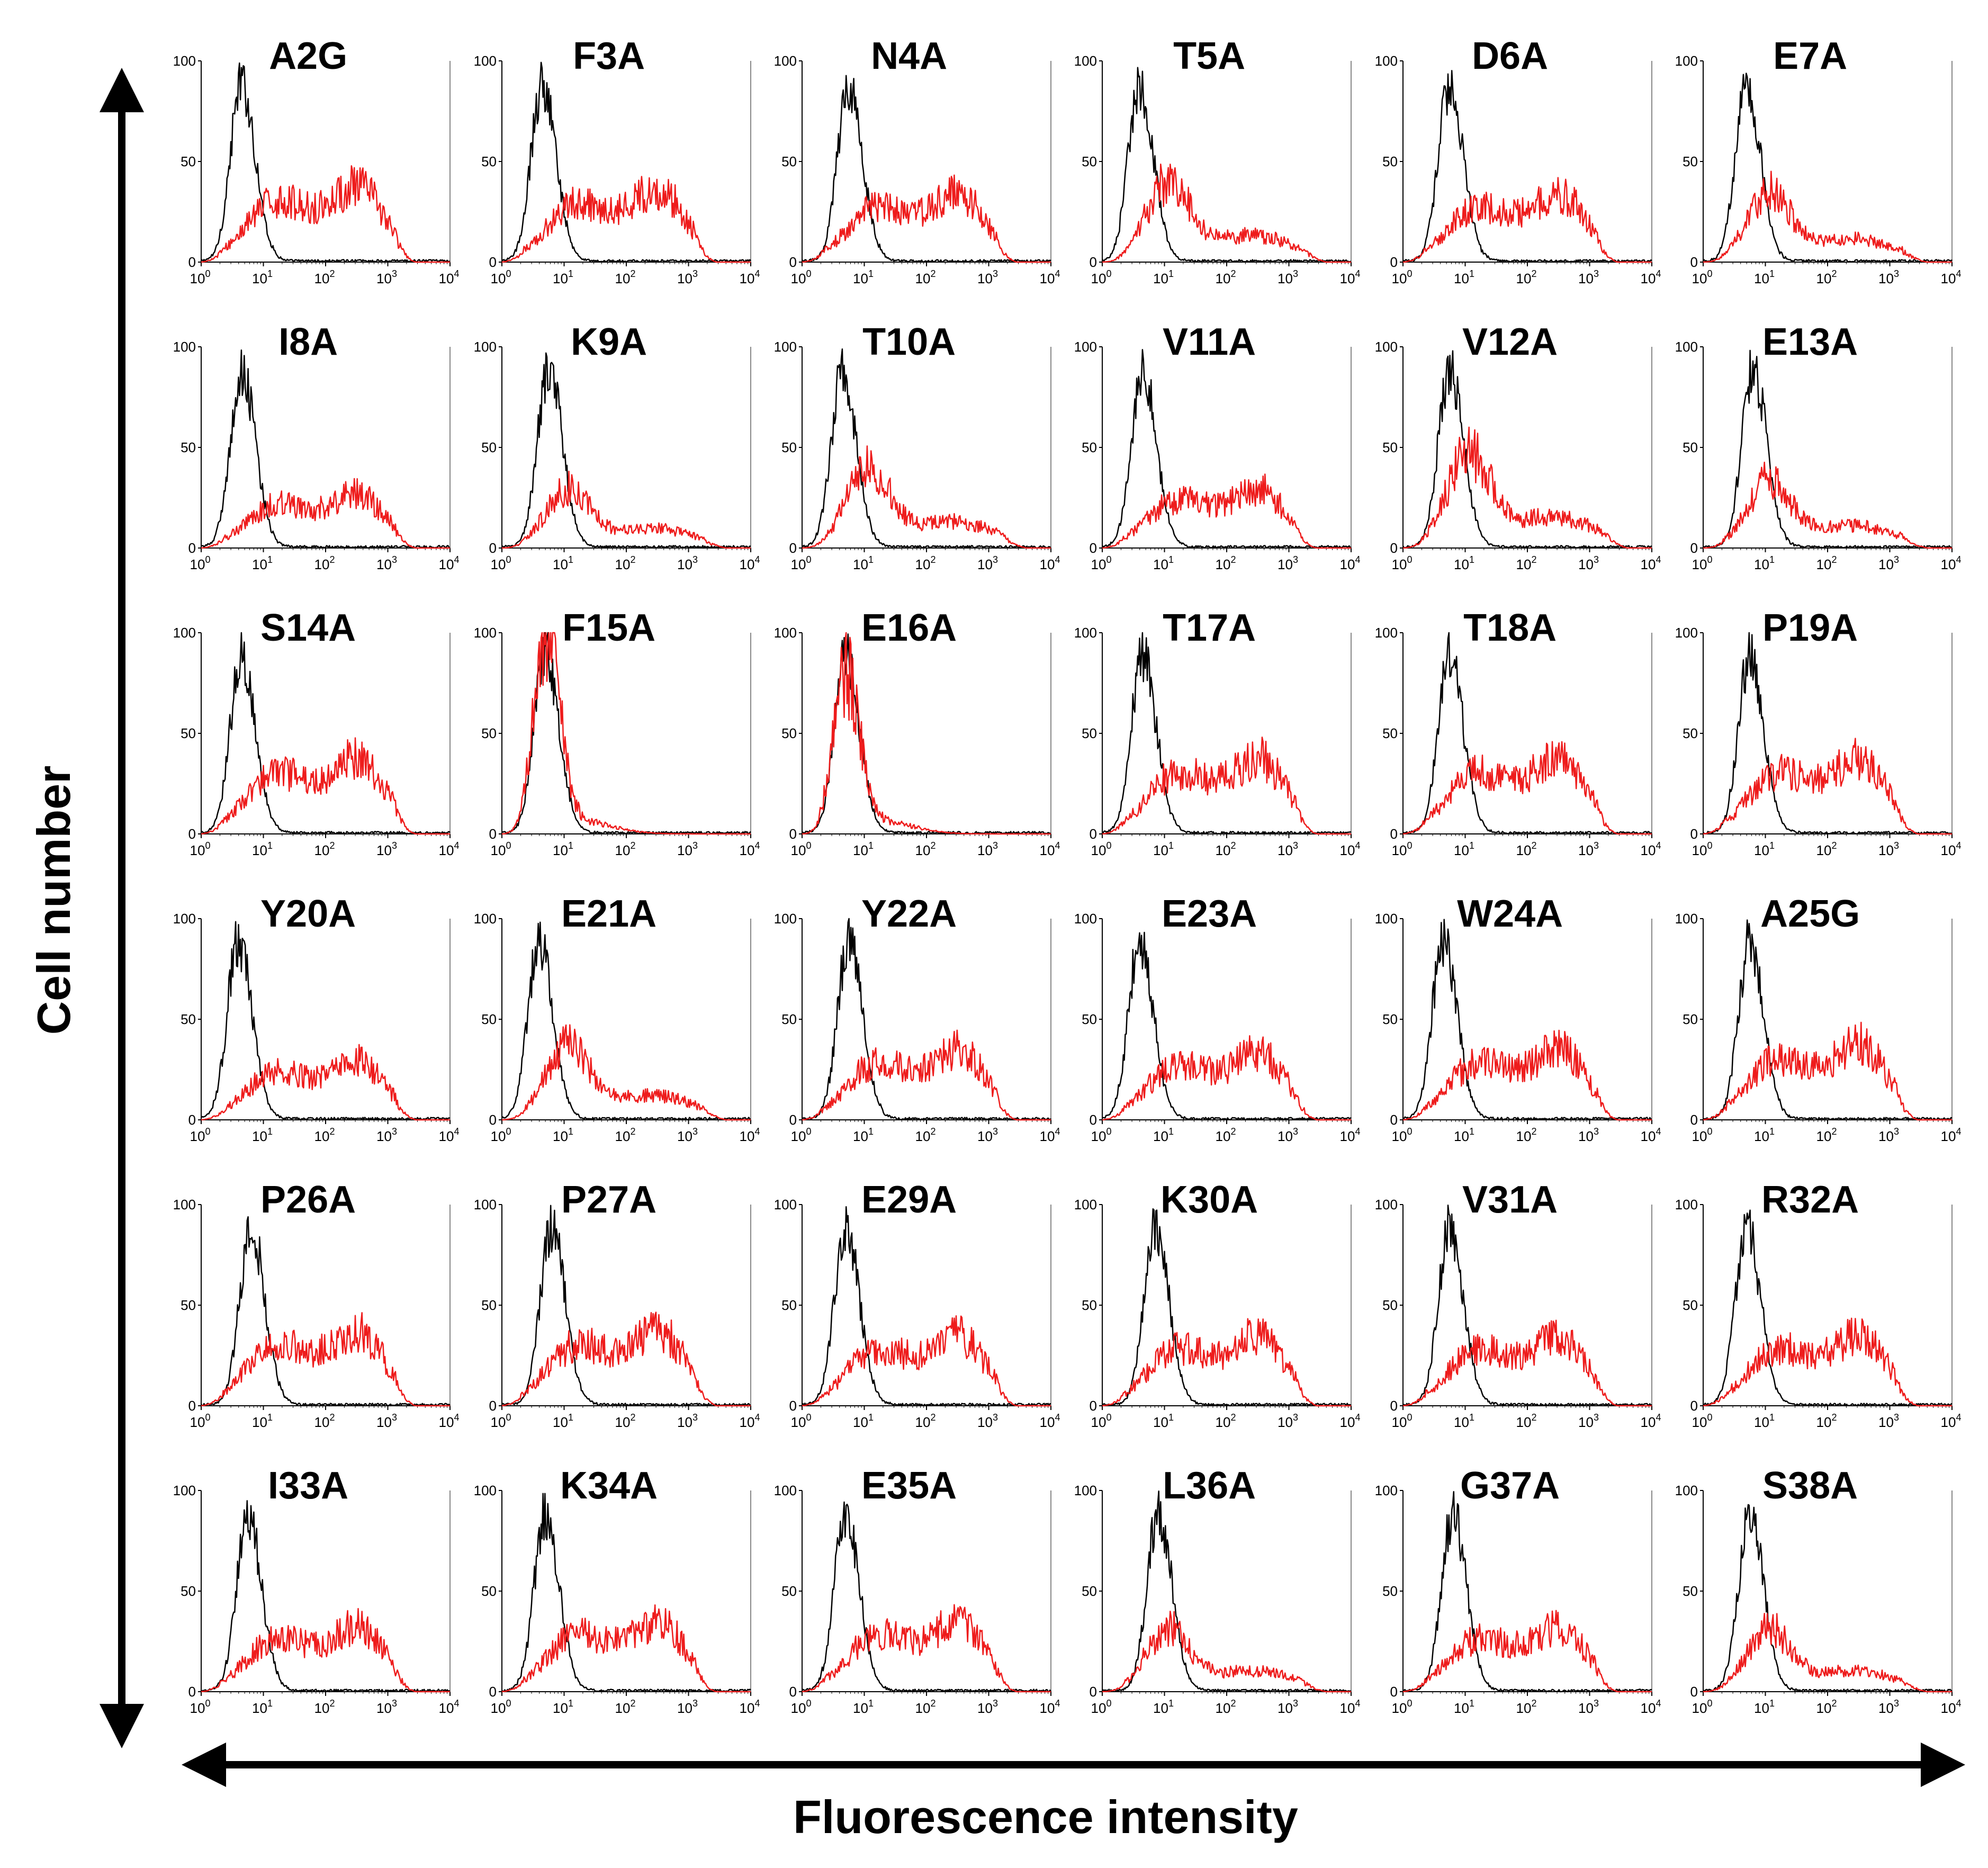 The width and height of the screenshot is (1988, 1868). I want to click on panel-title: F3A, so click(609, 56).